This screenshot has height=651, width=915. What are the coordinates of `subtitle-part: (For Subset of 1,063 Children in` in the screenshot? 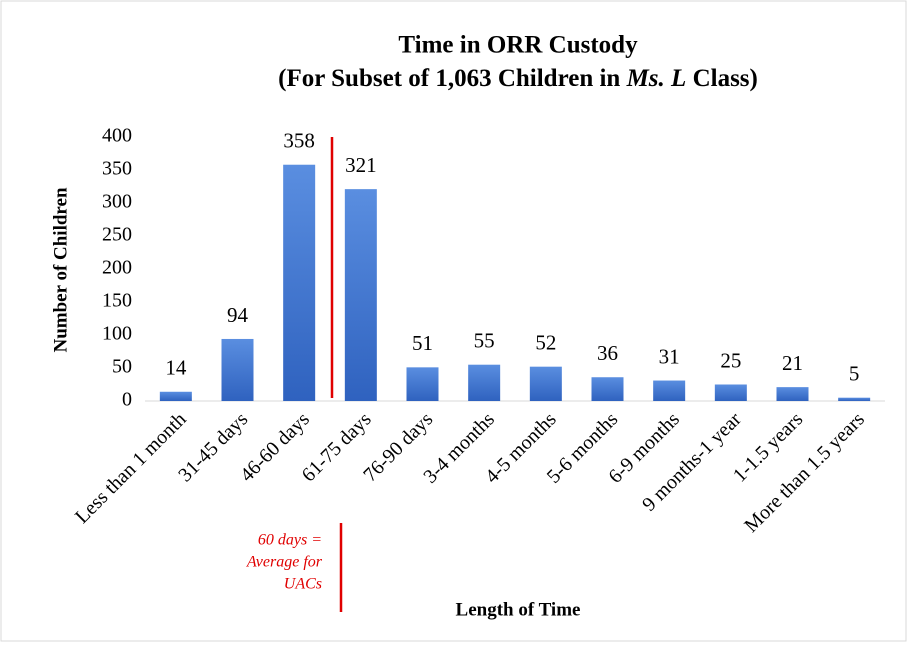 It's located at (452, 78).